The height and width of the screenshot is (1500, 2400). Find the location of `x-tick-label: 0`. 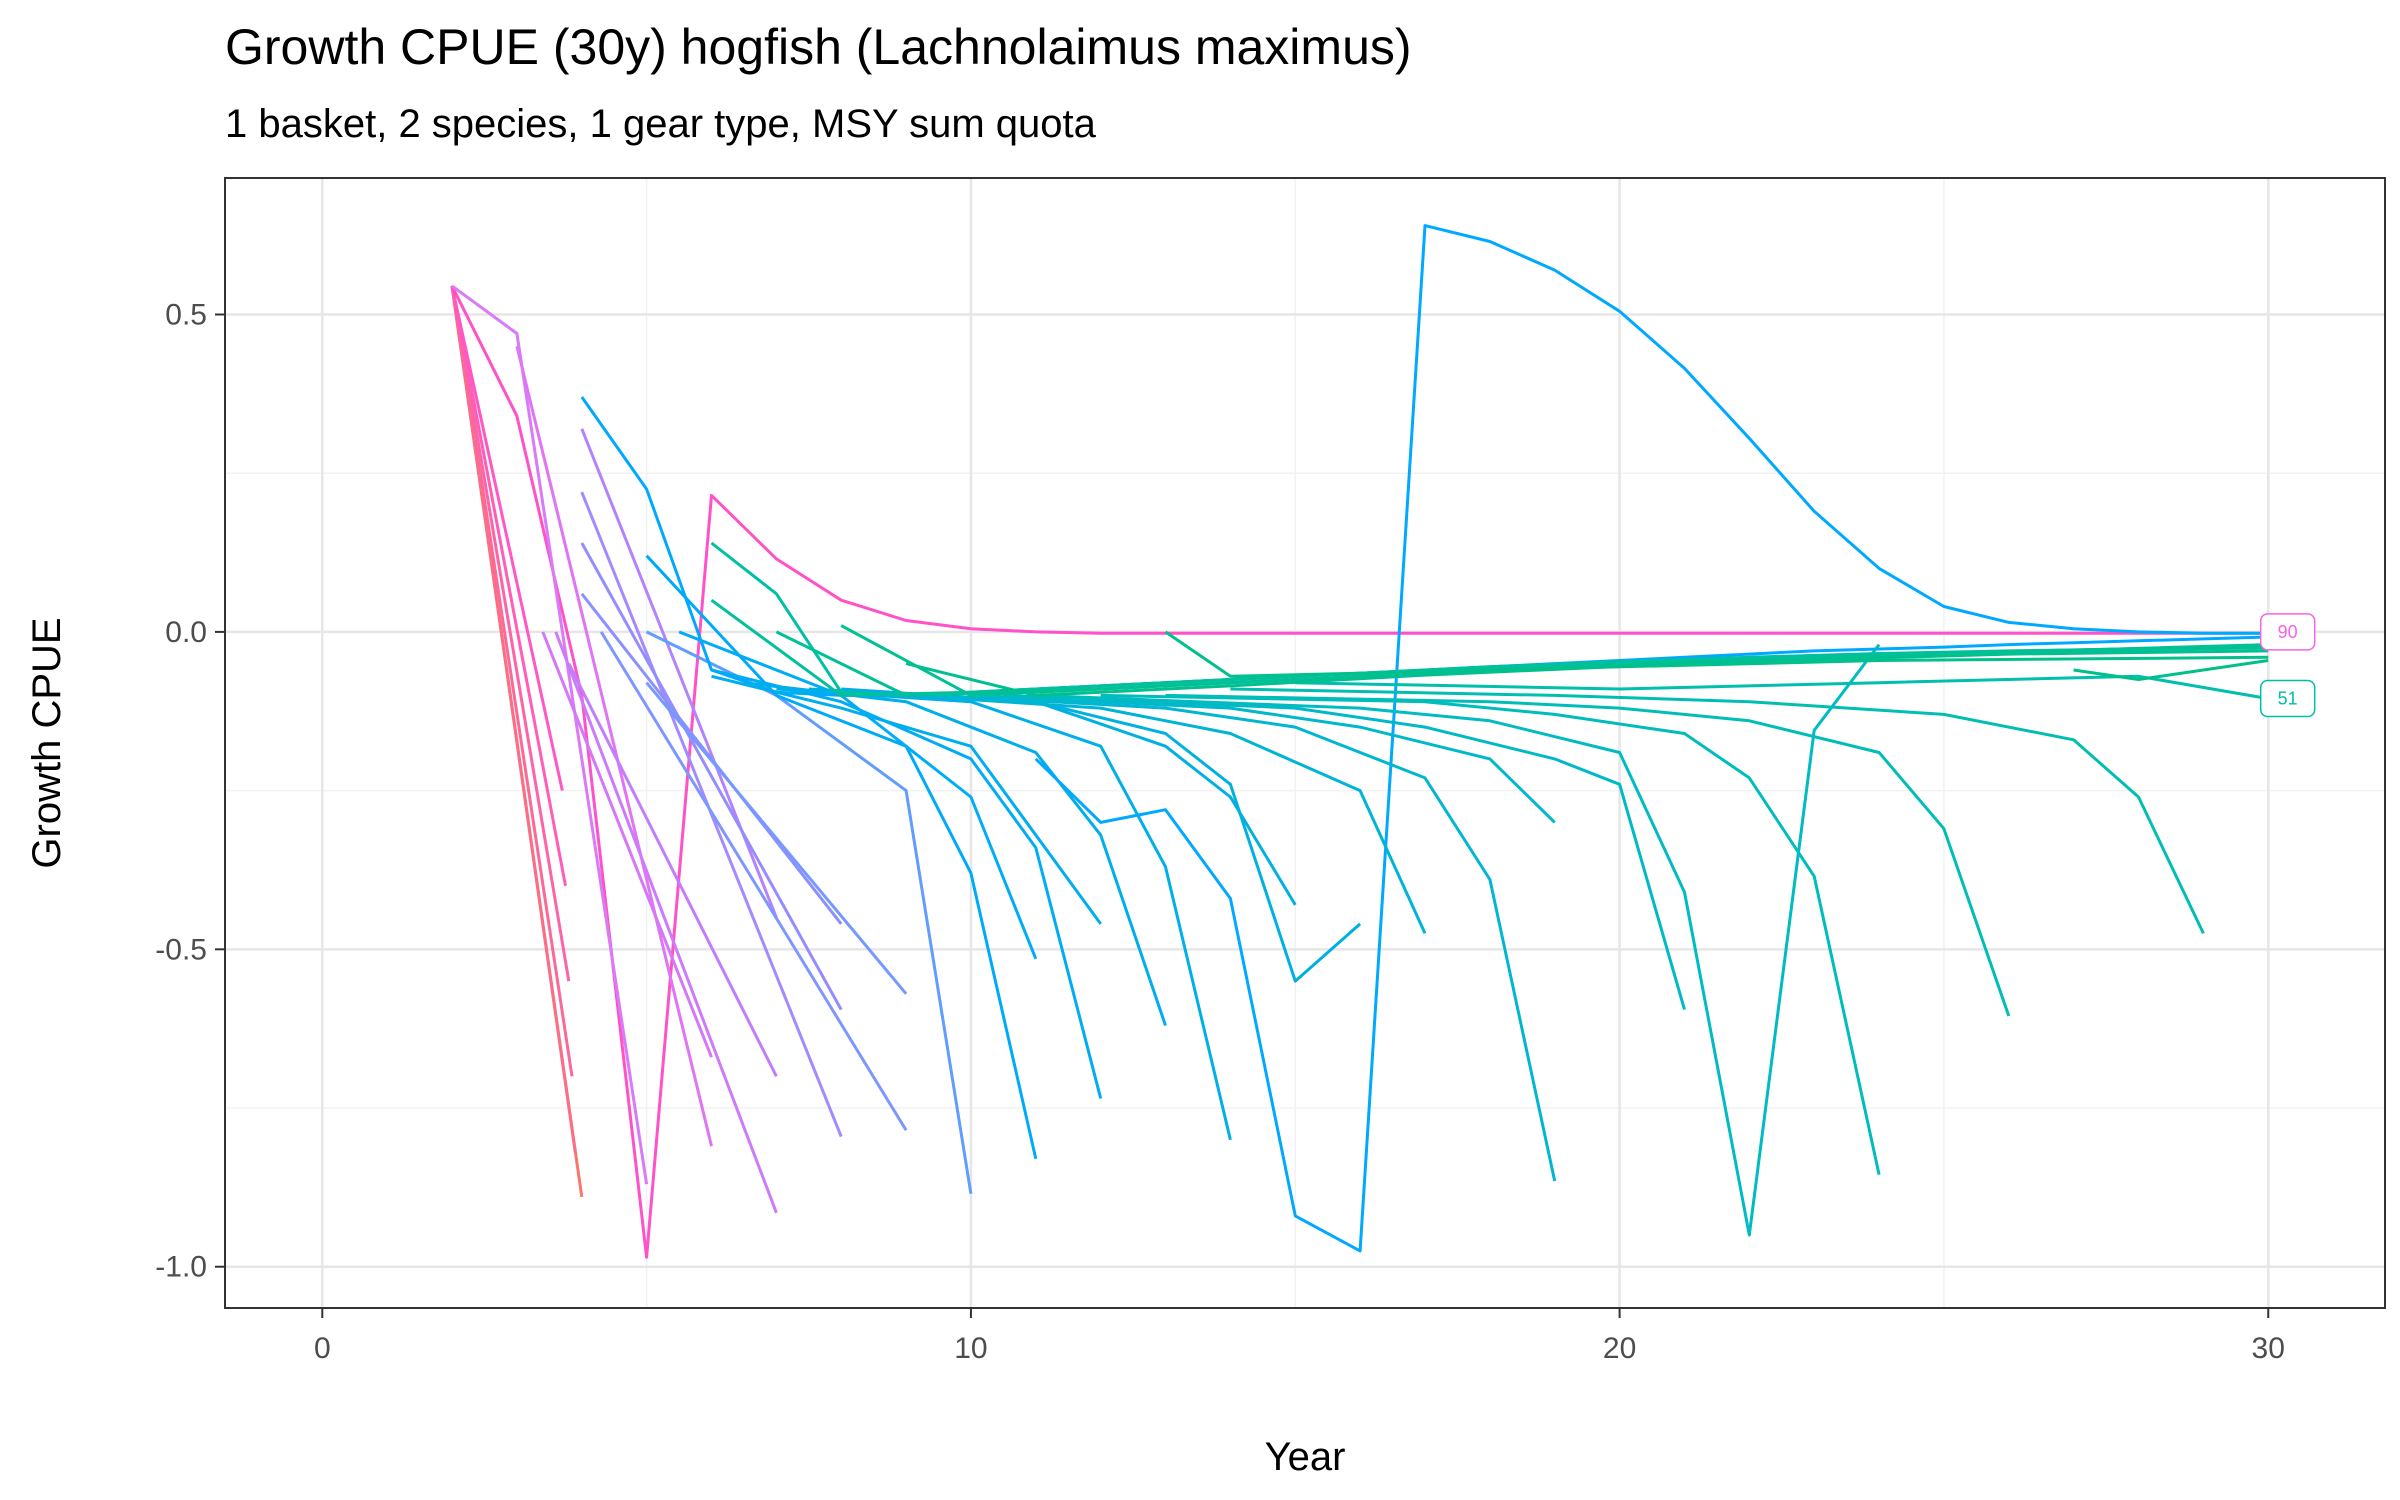

x-tick-label: 0 is located at coordinates (322, 1348).